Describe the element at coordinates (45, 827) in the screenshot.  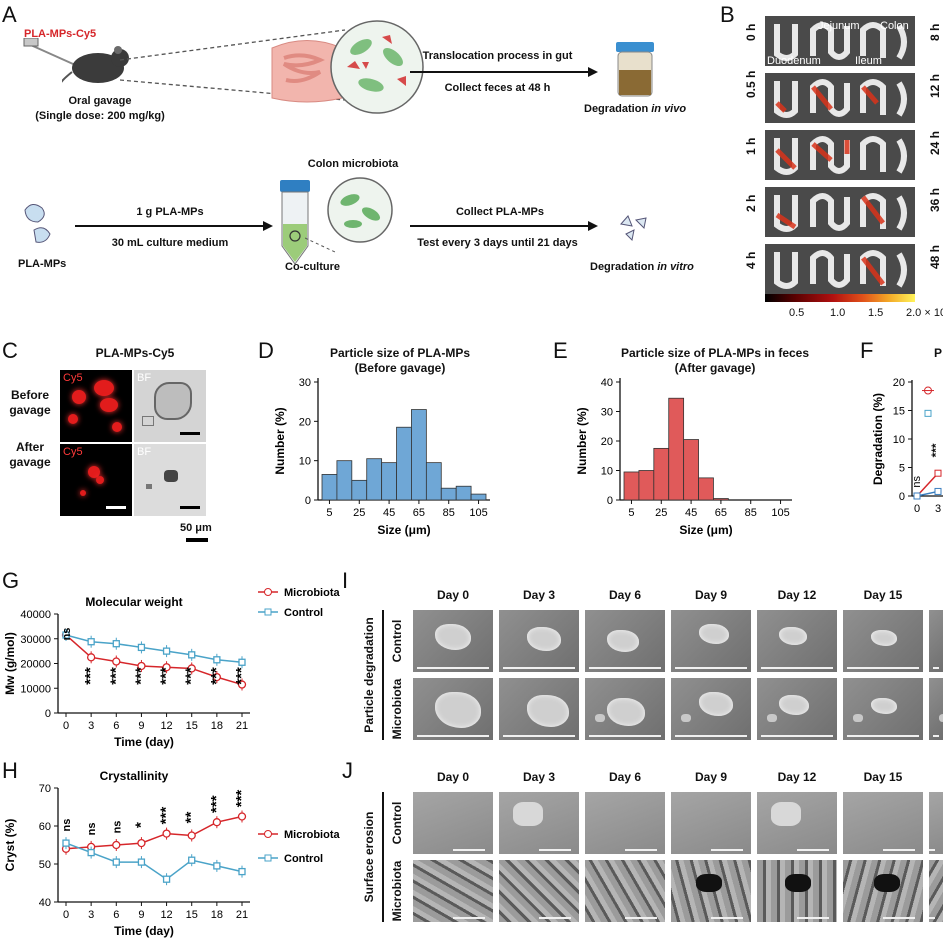
I see `y-tick-label: 60` at that location.